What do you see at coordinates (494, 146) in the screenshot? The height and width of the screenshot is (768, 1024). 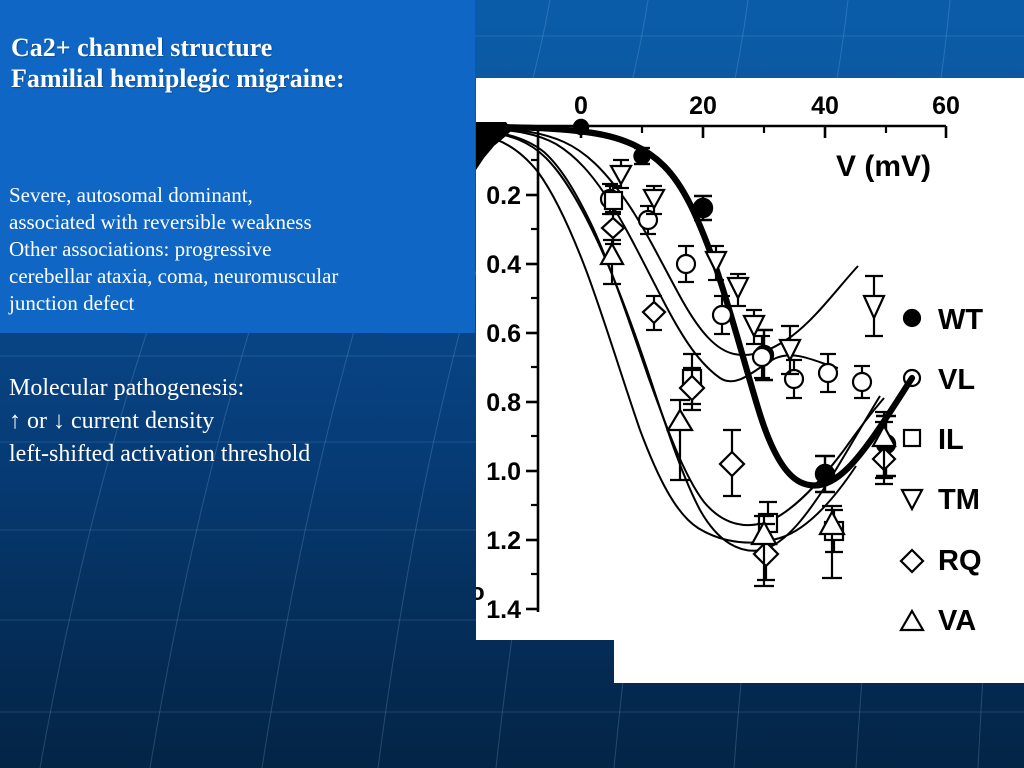 I see `left-saturation-smear` at bounding box center [494, 146].